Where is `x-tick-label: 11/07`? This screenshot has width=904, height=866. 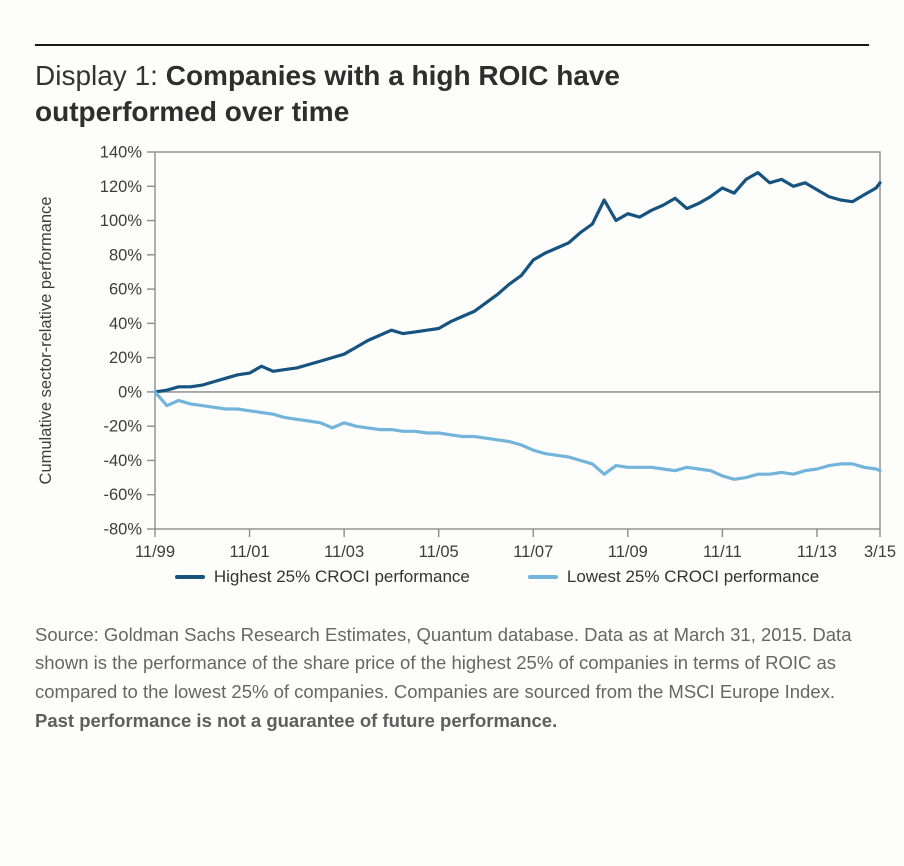
x-tick-label: 11/07 is located at coordinates (533, 550).